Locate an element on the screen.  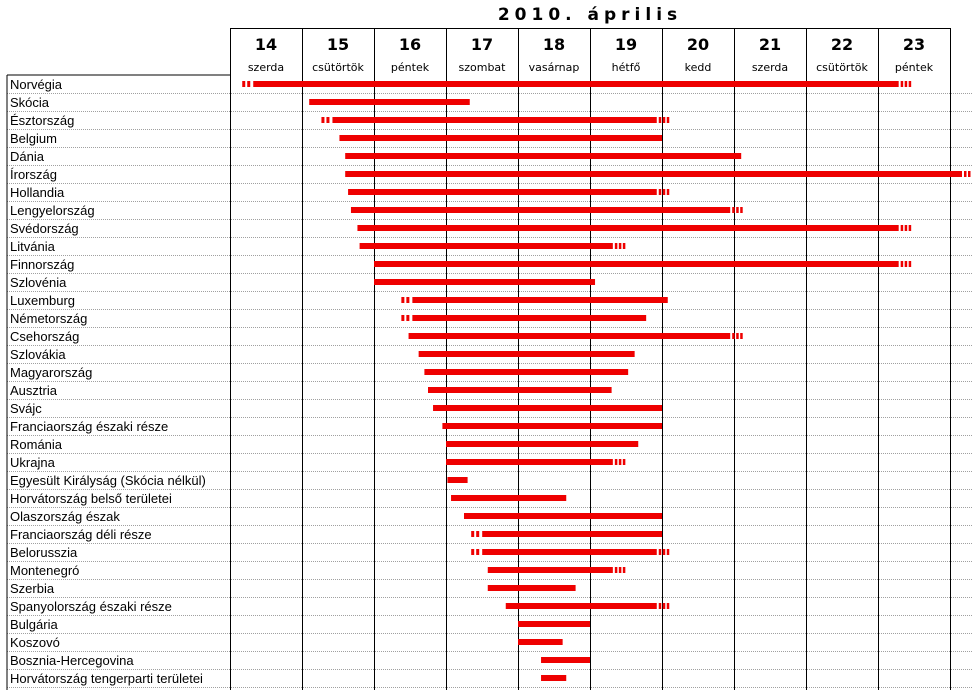
country-label: Svédország is located at coordinates (44, 228).